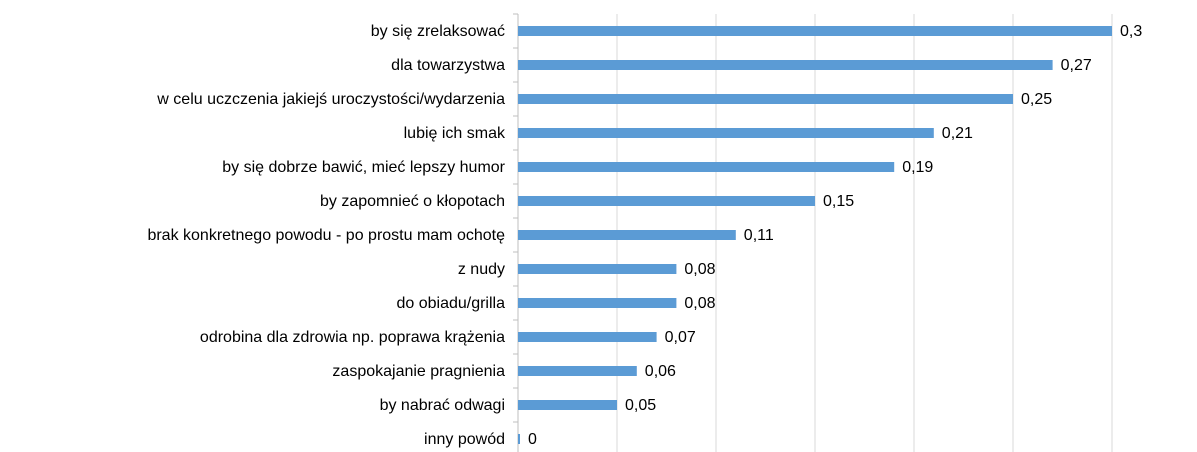 The height and width of the screenshot is (452, 1197). What do you see at coordinates (455, 133) in the screenshot?
I see `category-label: lubię ich smak` at bounding box center [455, 133].